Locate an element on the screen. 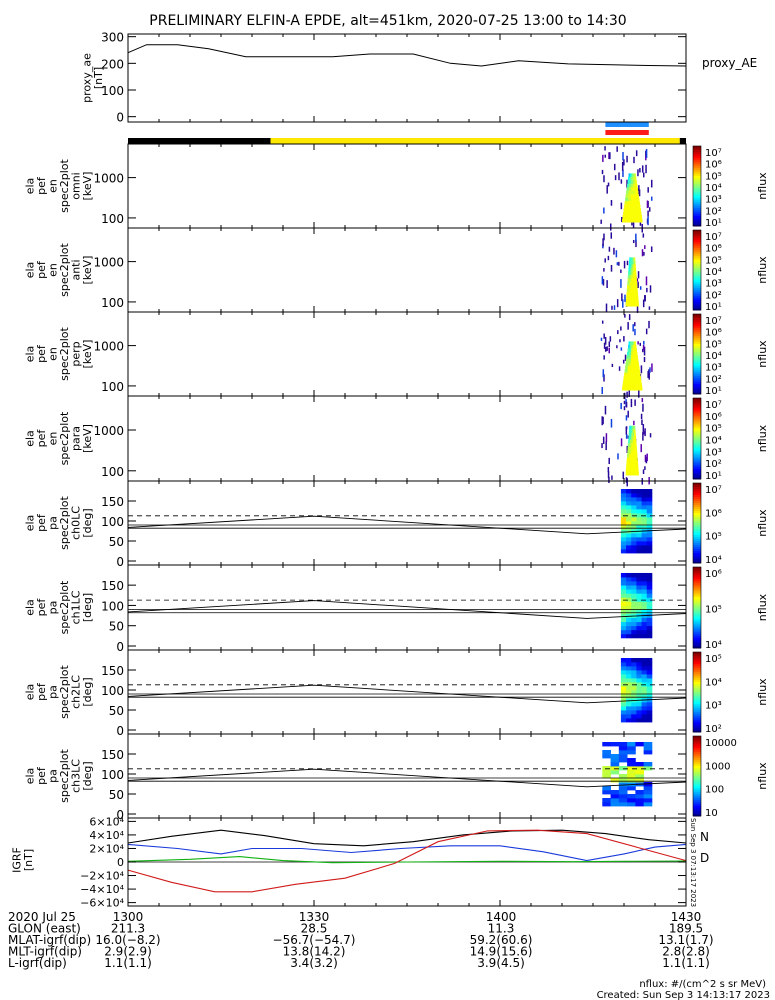  footer-cell: 1430 is located at coordinates (686, 917).